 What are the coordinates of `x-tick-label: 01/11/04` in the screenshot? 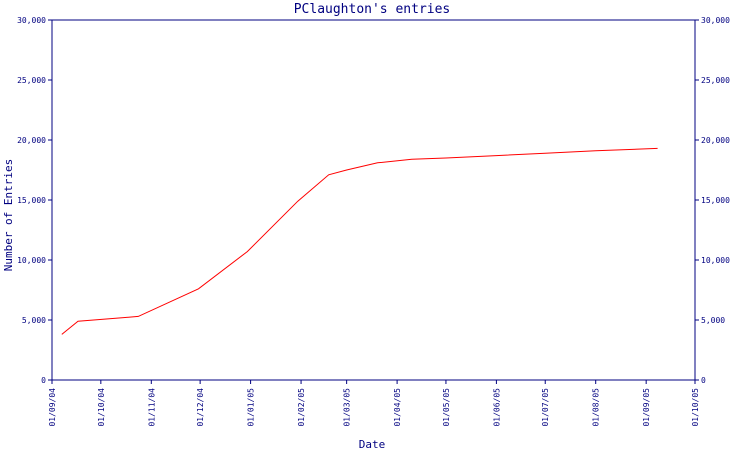 It's located at (151, 407).